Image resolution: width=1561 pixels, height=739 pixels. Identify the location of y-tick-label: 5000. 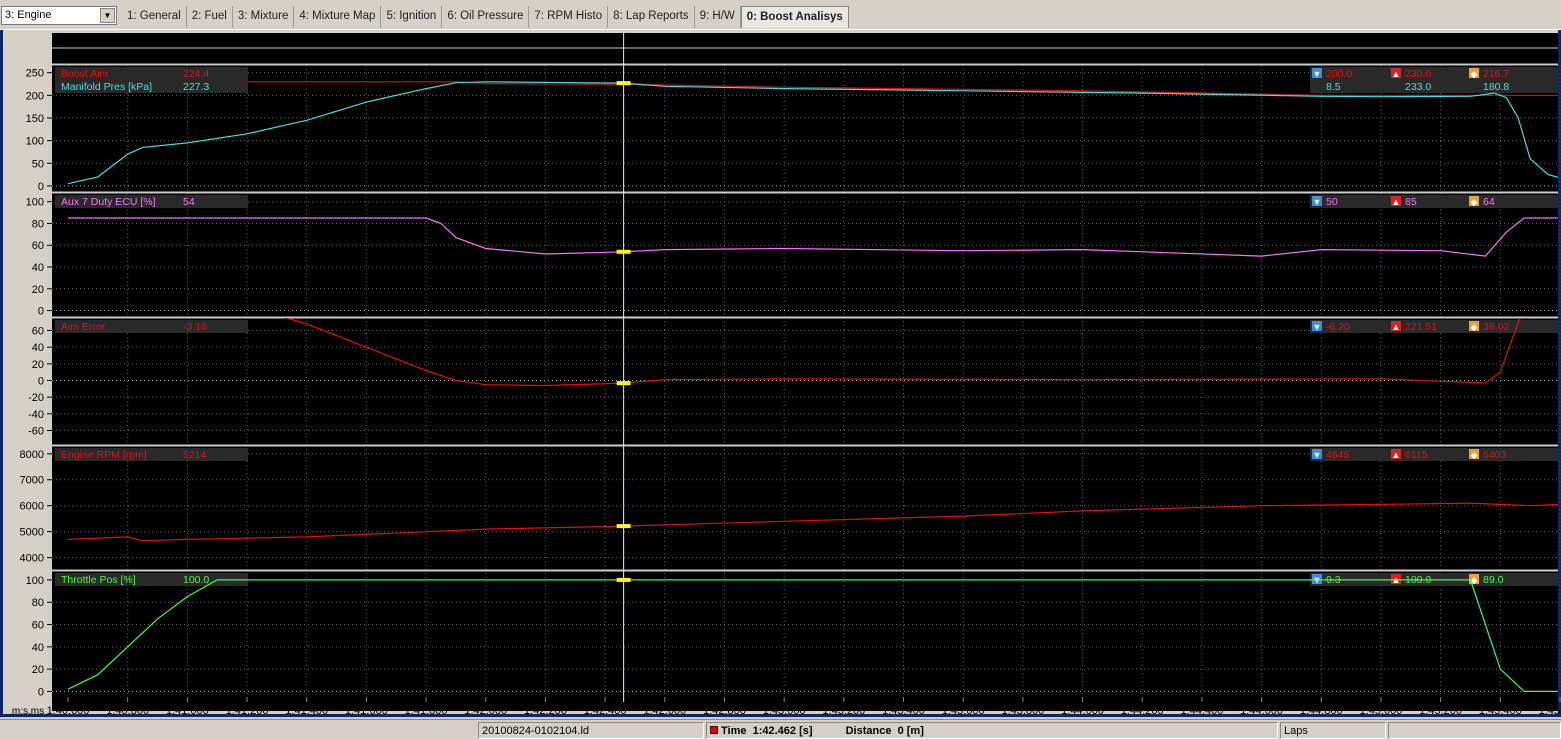
(32, 533).